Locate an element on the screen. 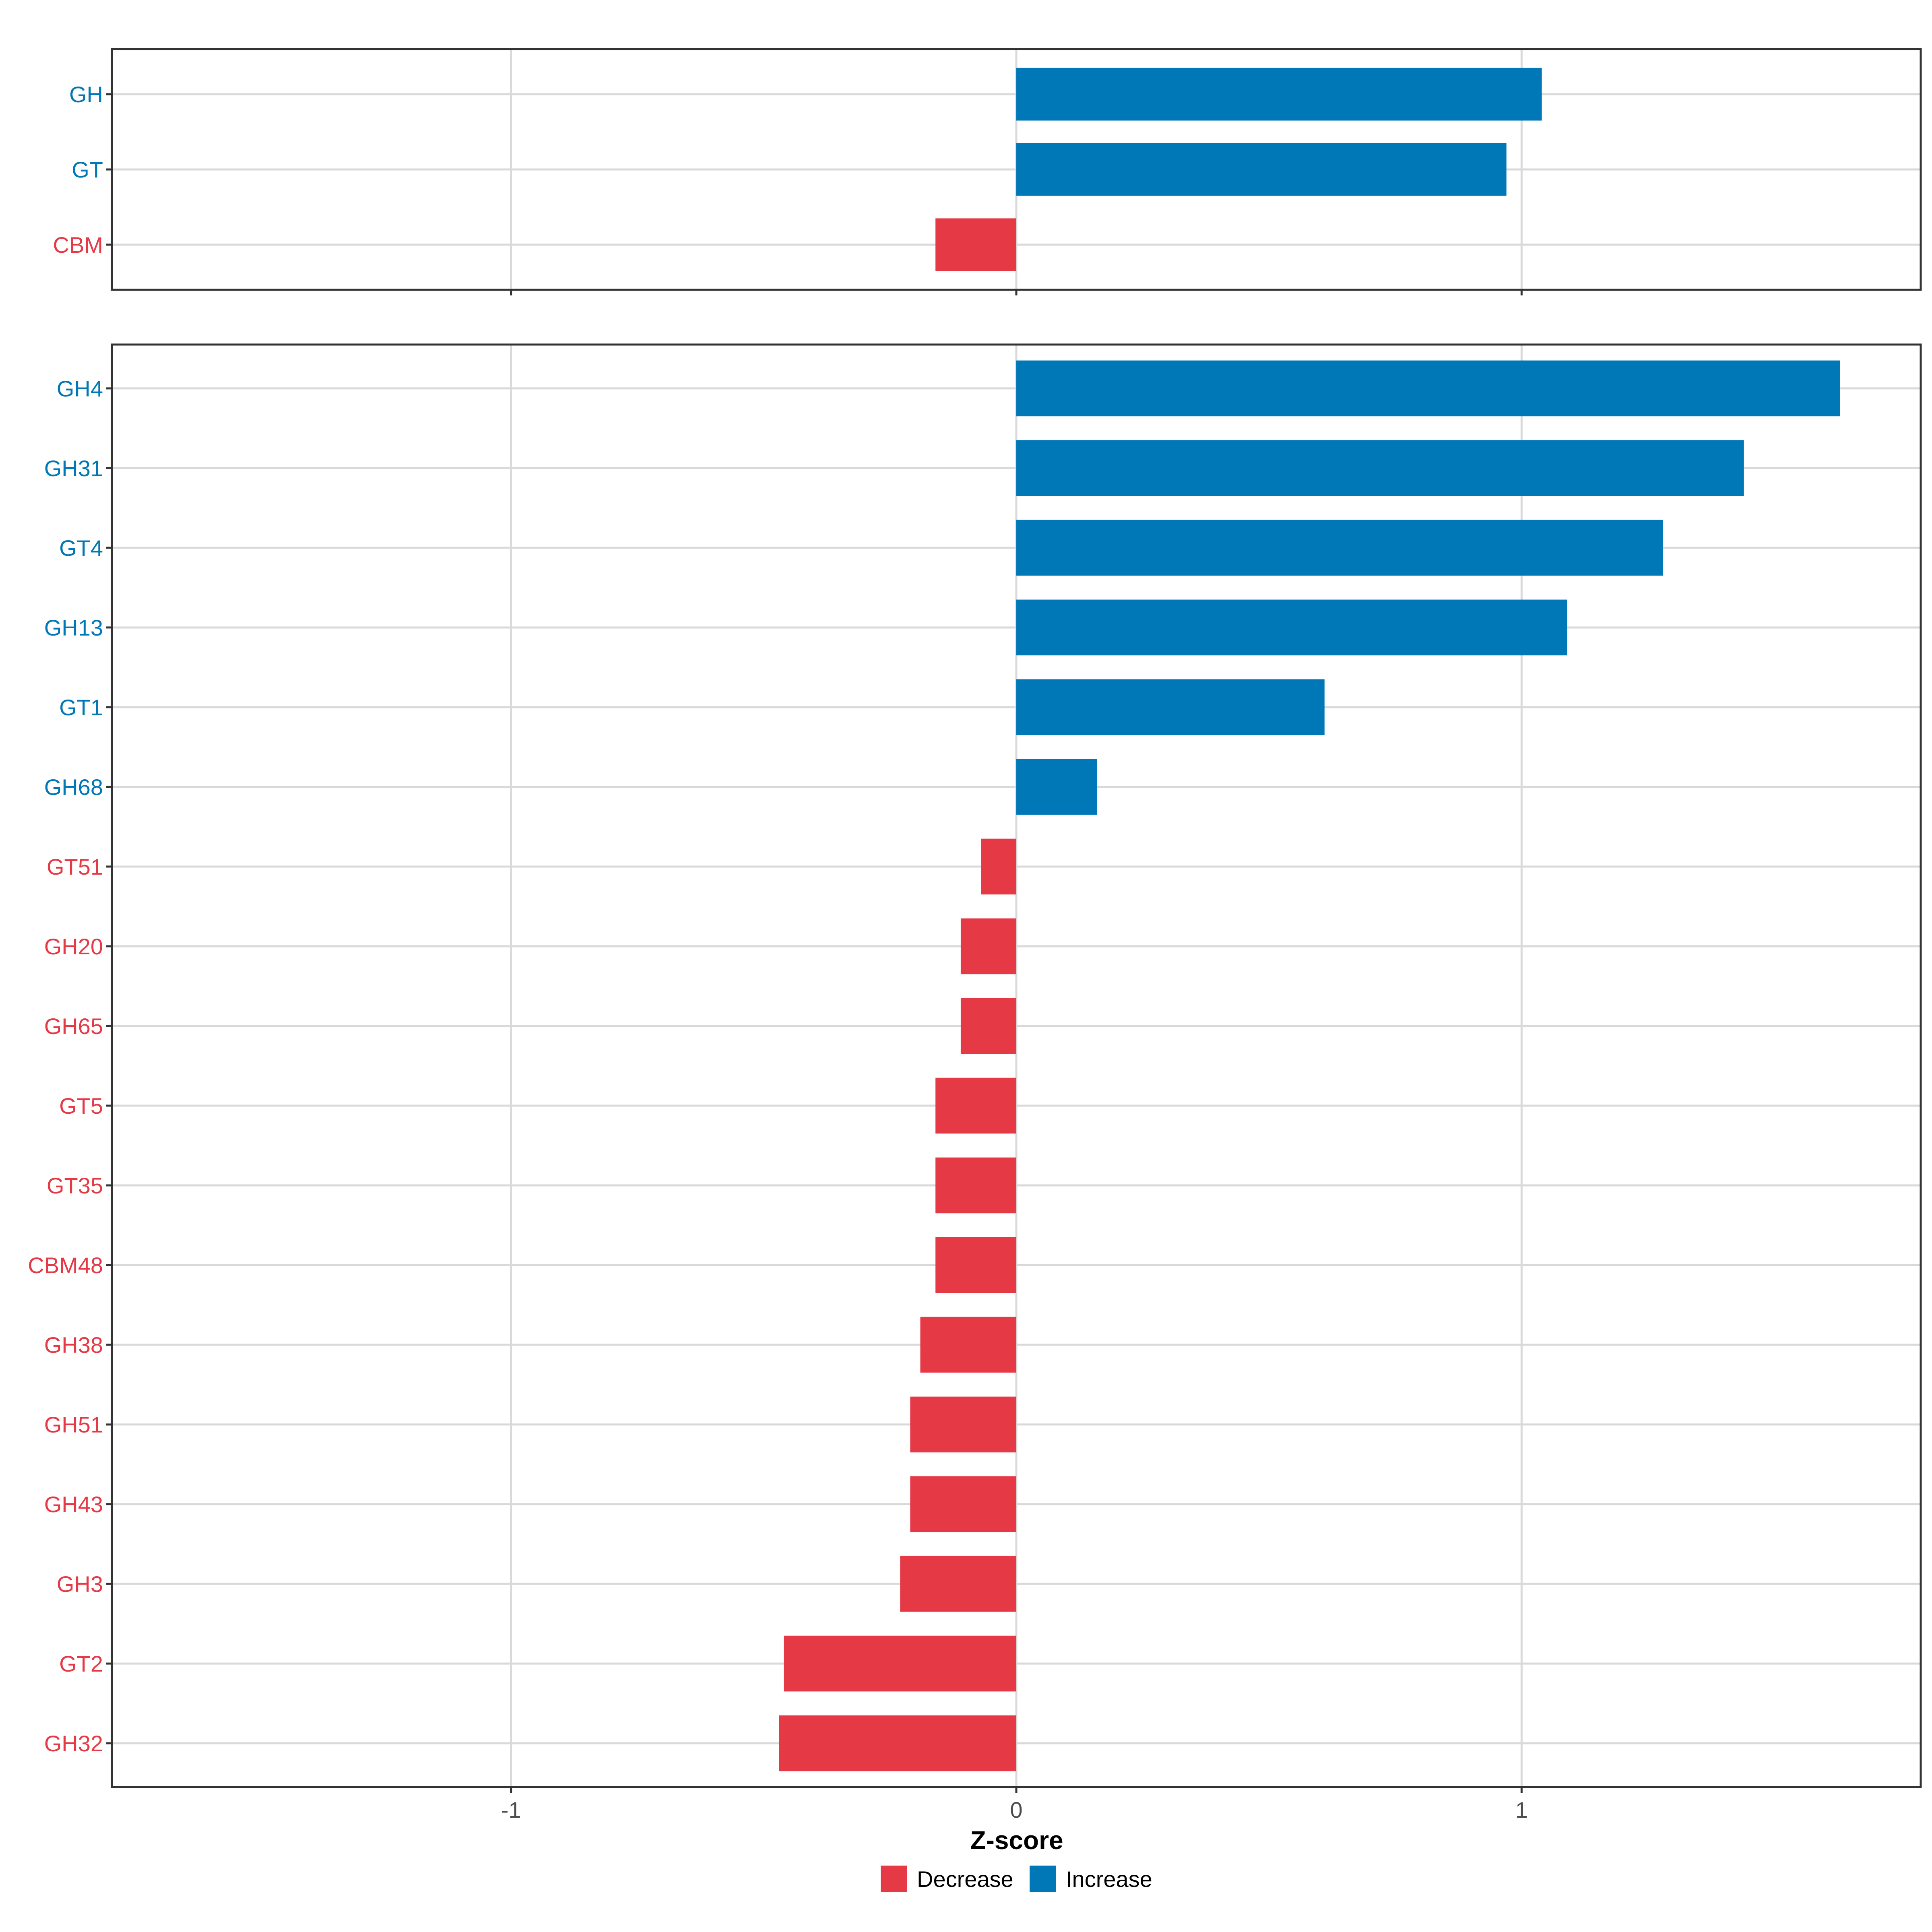  bar-gh51 is located at coordinates (963, 1424).